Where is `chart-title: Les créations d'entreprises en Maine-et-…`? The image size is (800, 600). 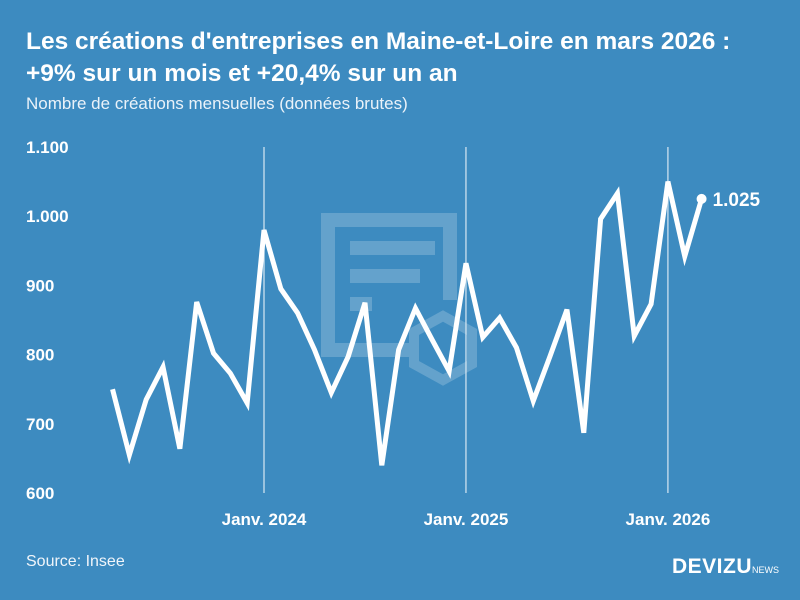 chart-title: Les créations d'entreprises en Maine-et-… is located at coordinates (411, 58).